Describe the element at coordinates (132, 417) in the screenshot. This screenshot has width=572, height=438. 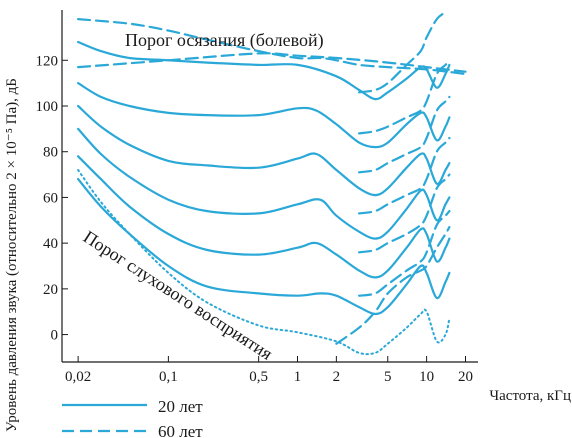
I see `legend: 20 лет 60 лет` at that location.